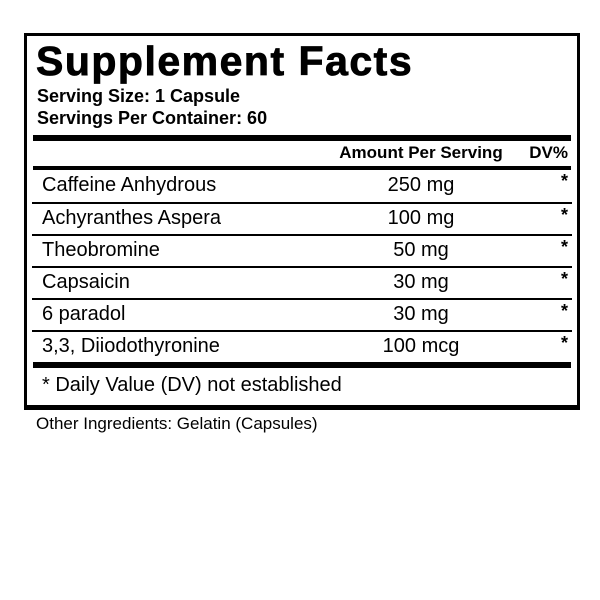 Image resolution: width=600 pixels, height=600 pixels. I want to click on ingredient-name: 6 paradol, so click(84, 314).